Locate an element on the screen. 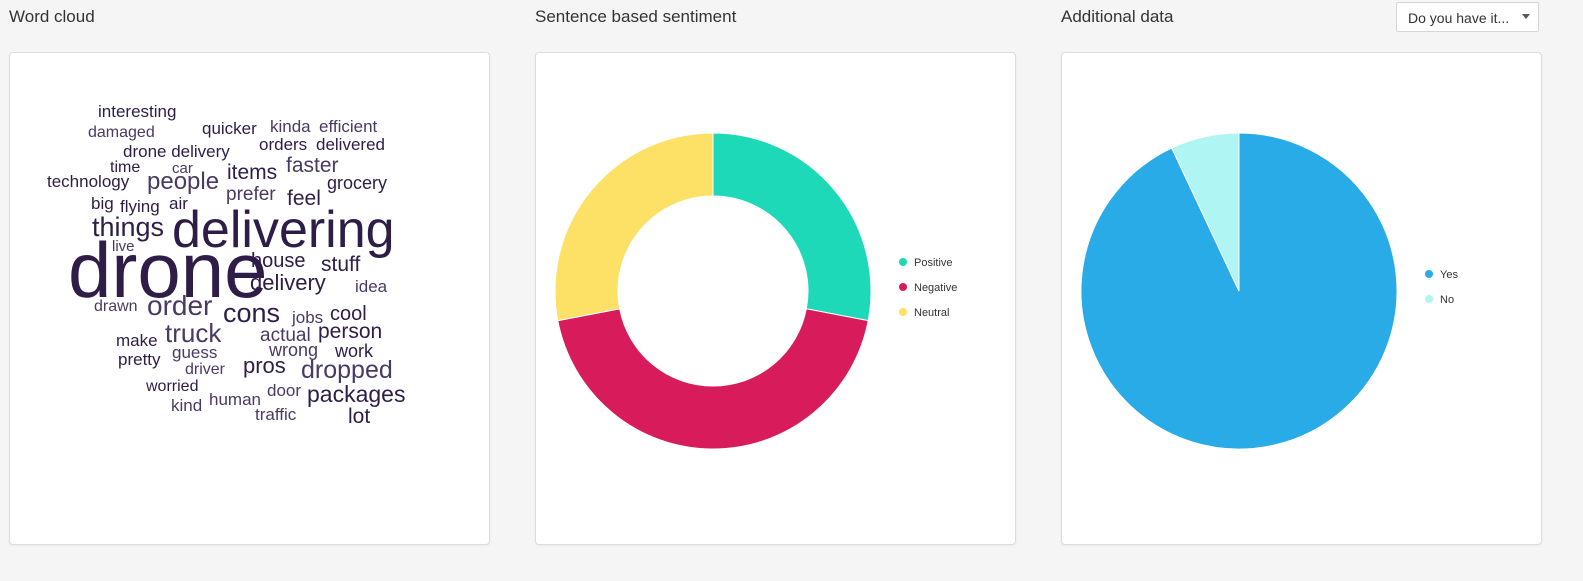 The image size is (1583, 581). legend-label-yes: Yes is located at coordinates (1449, 275).